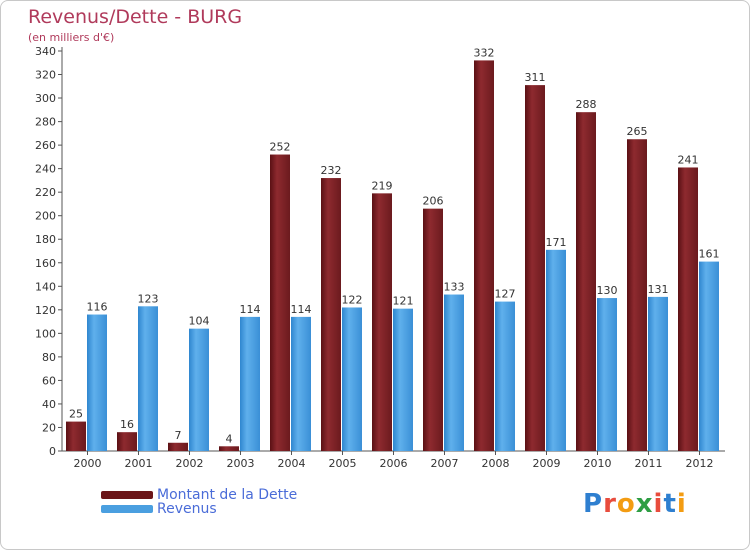 The image size is (750, 550). I want to click on x-tick-label-2008: 2008, so click(496, 463).